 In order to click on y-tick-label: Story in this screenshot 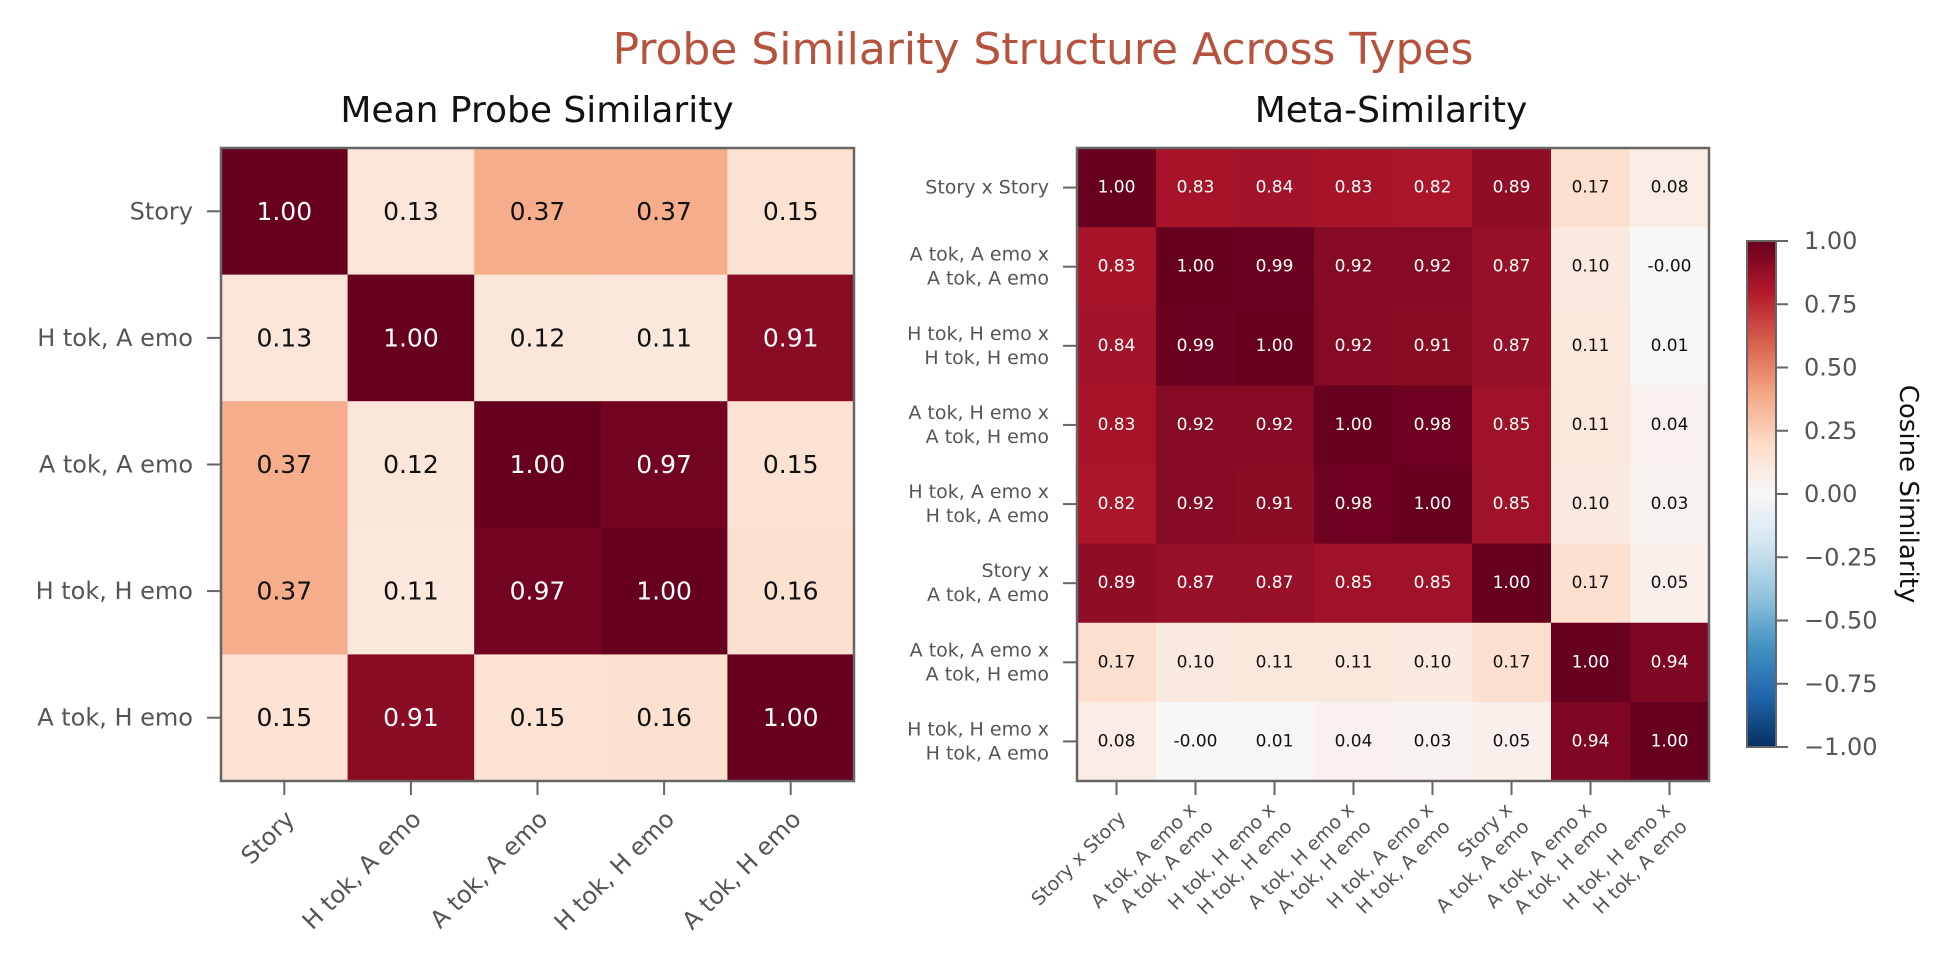, I will do `click(161, 211)`.